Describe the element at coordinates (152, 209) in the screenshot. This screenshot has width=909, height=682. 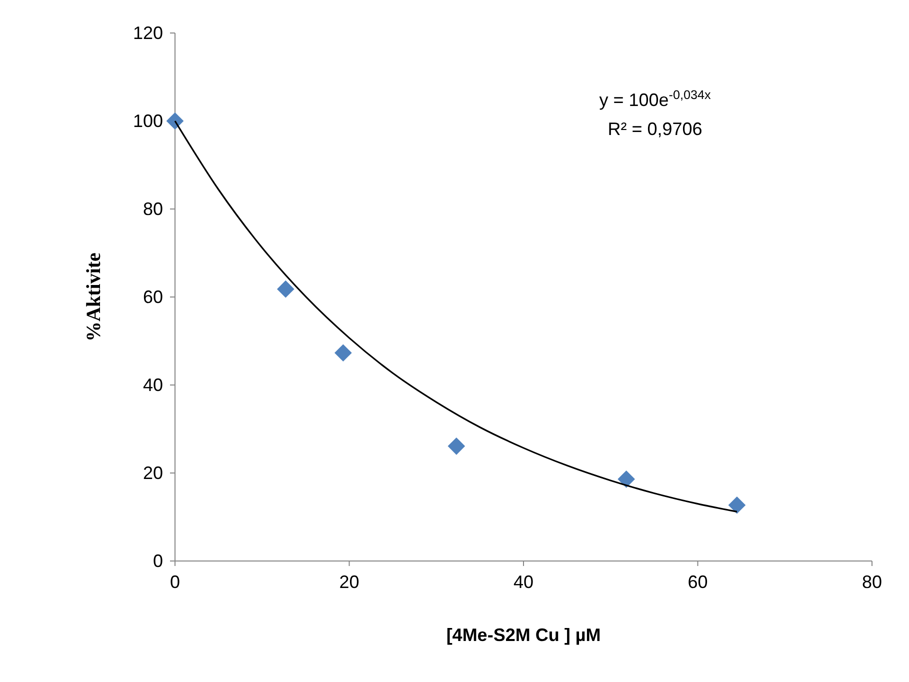
I see `y-tick-label: 80` at that location.